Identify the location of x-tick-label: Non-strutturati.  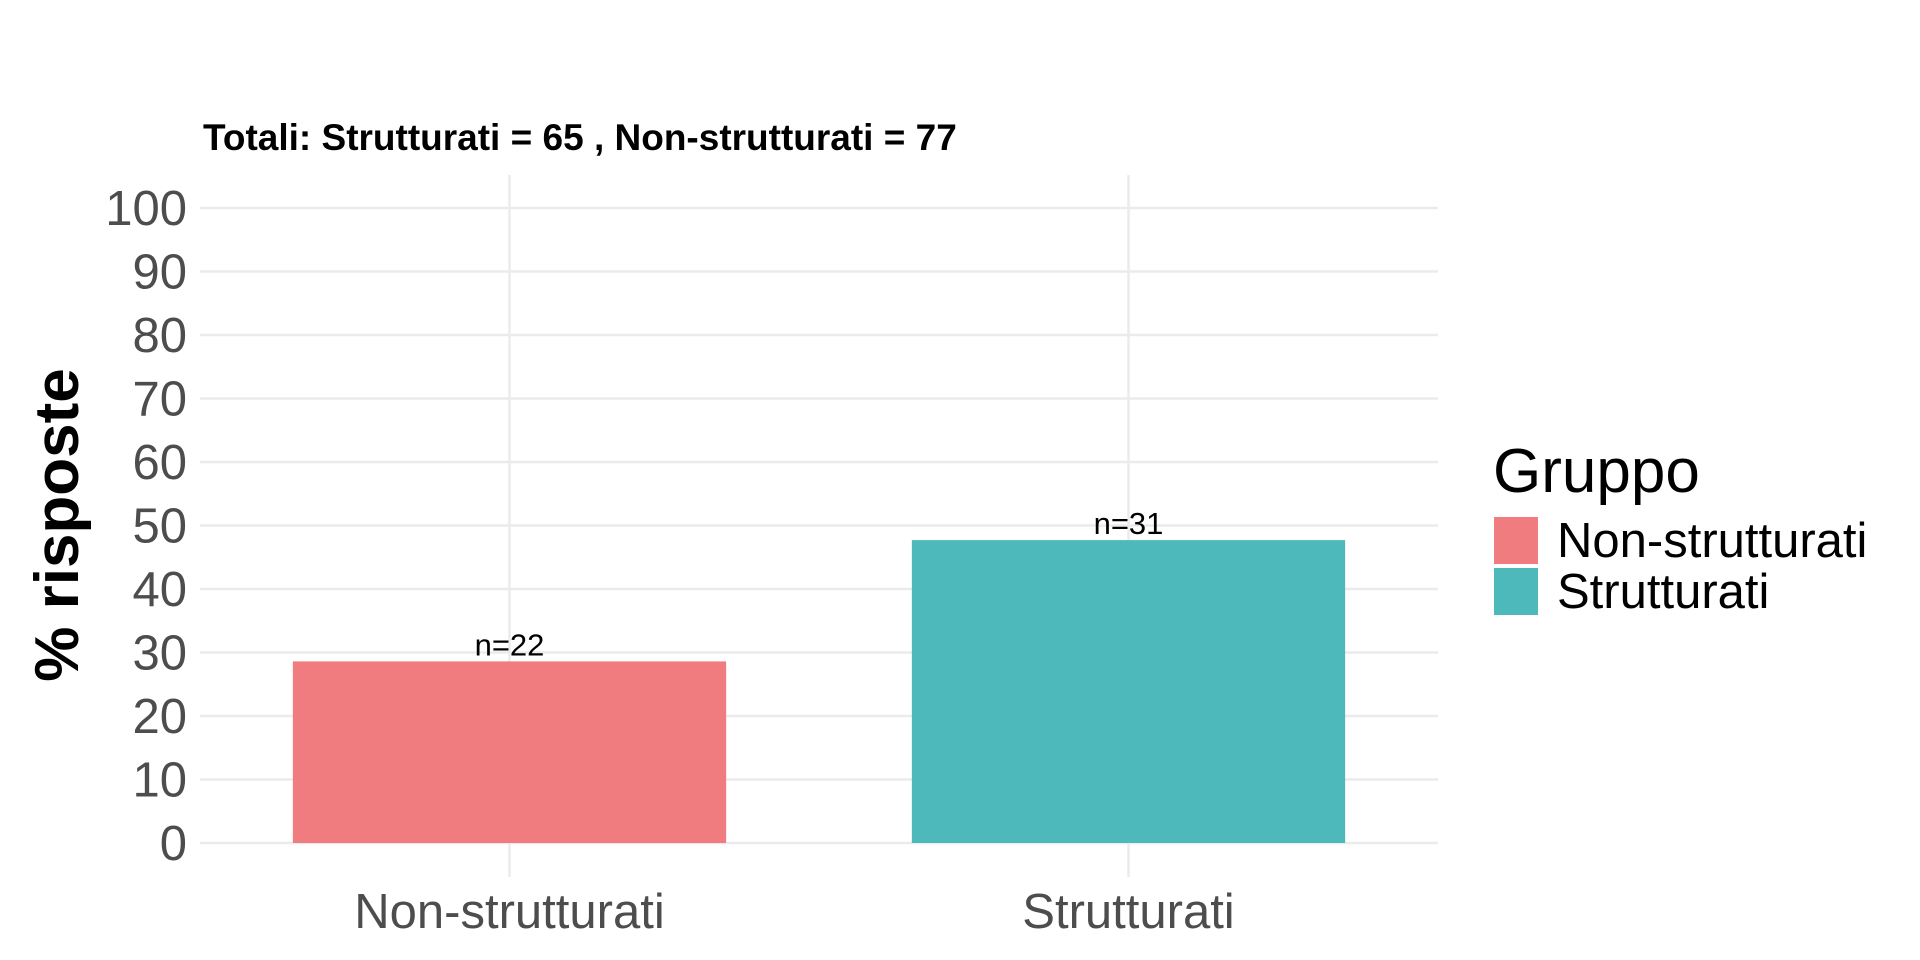
(509, 912).